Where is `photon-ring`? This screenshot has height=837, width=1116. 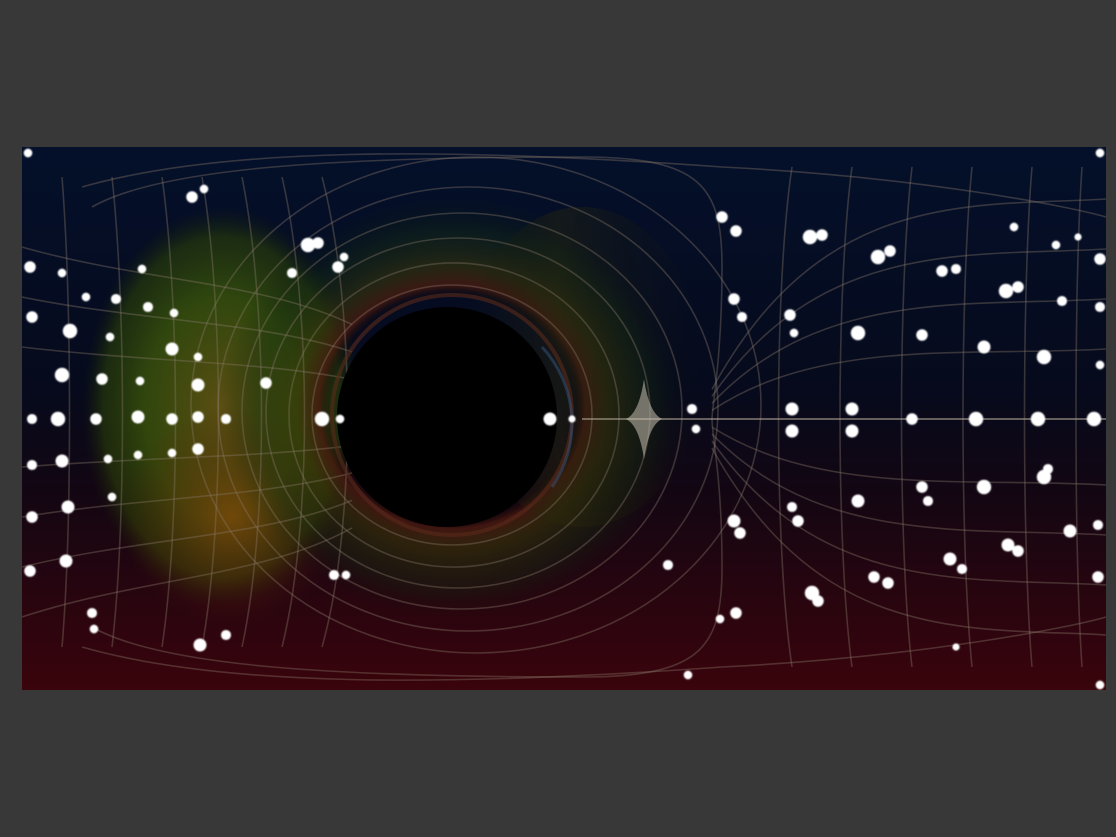 photon-ring is located at coordinates (452, 415).